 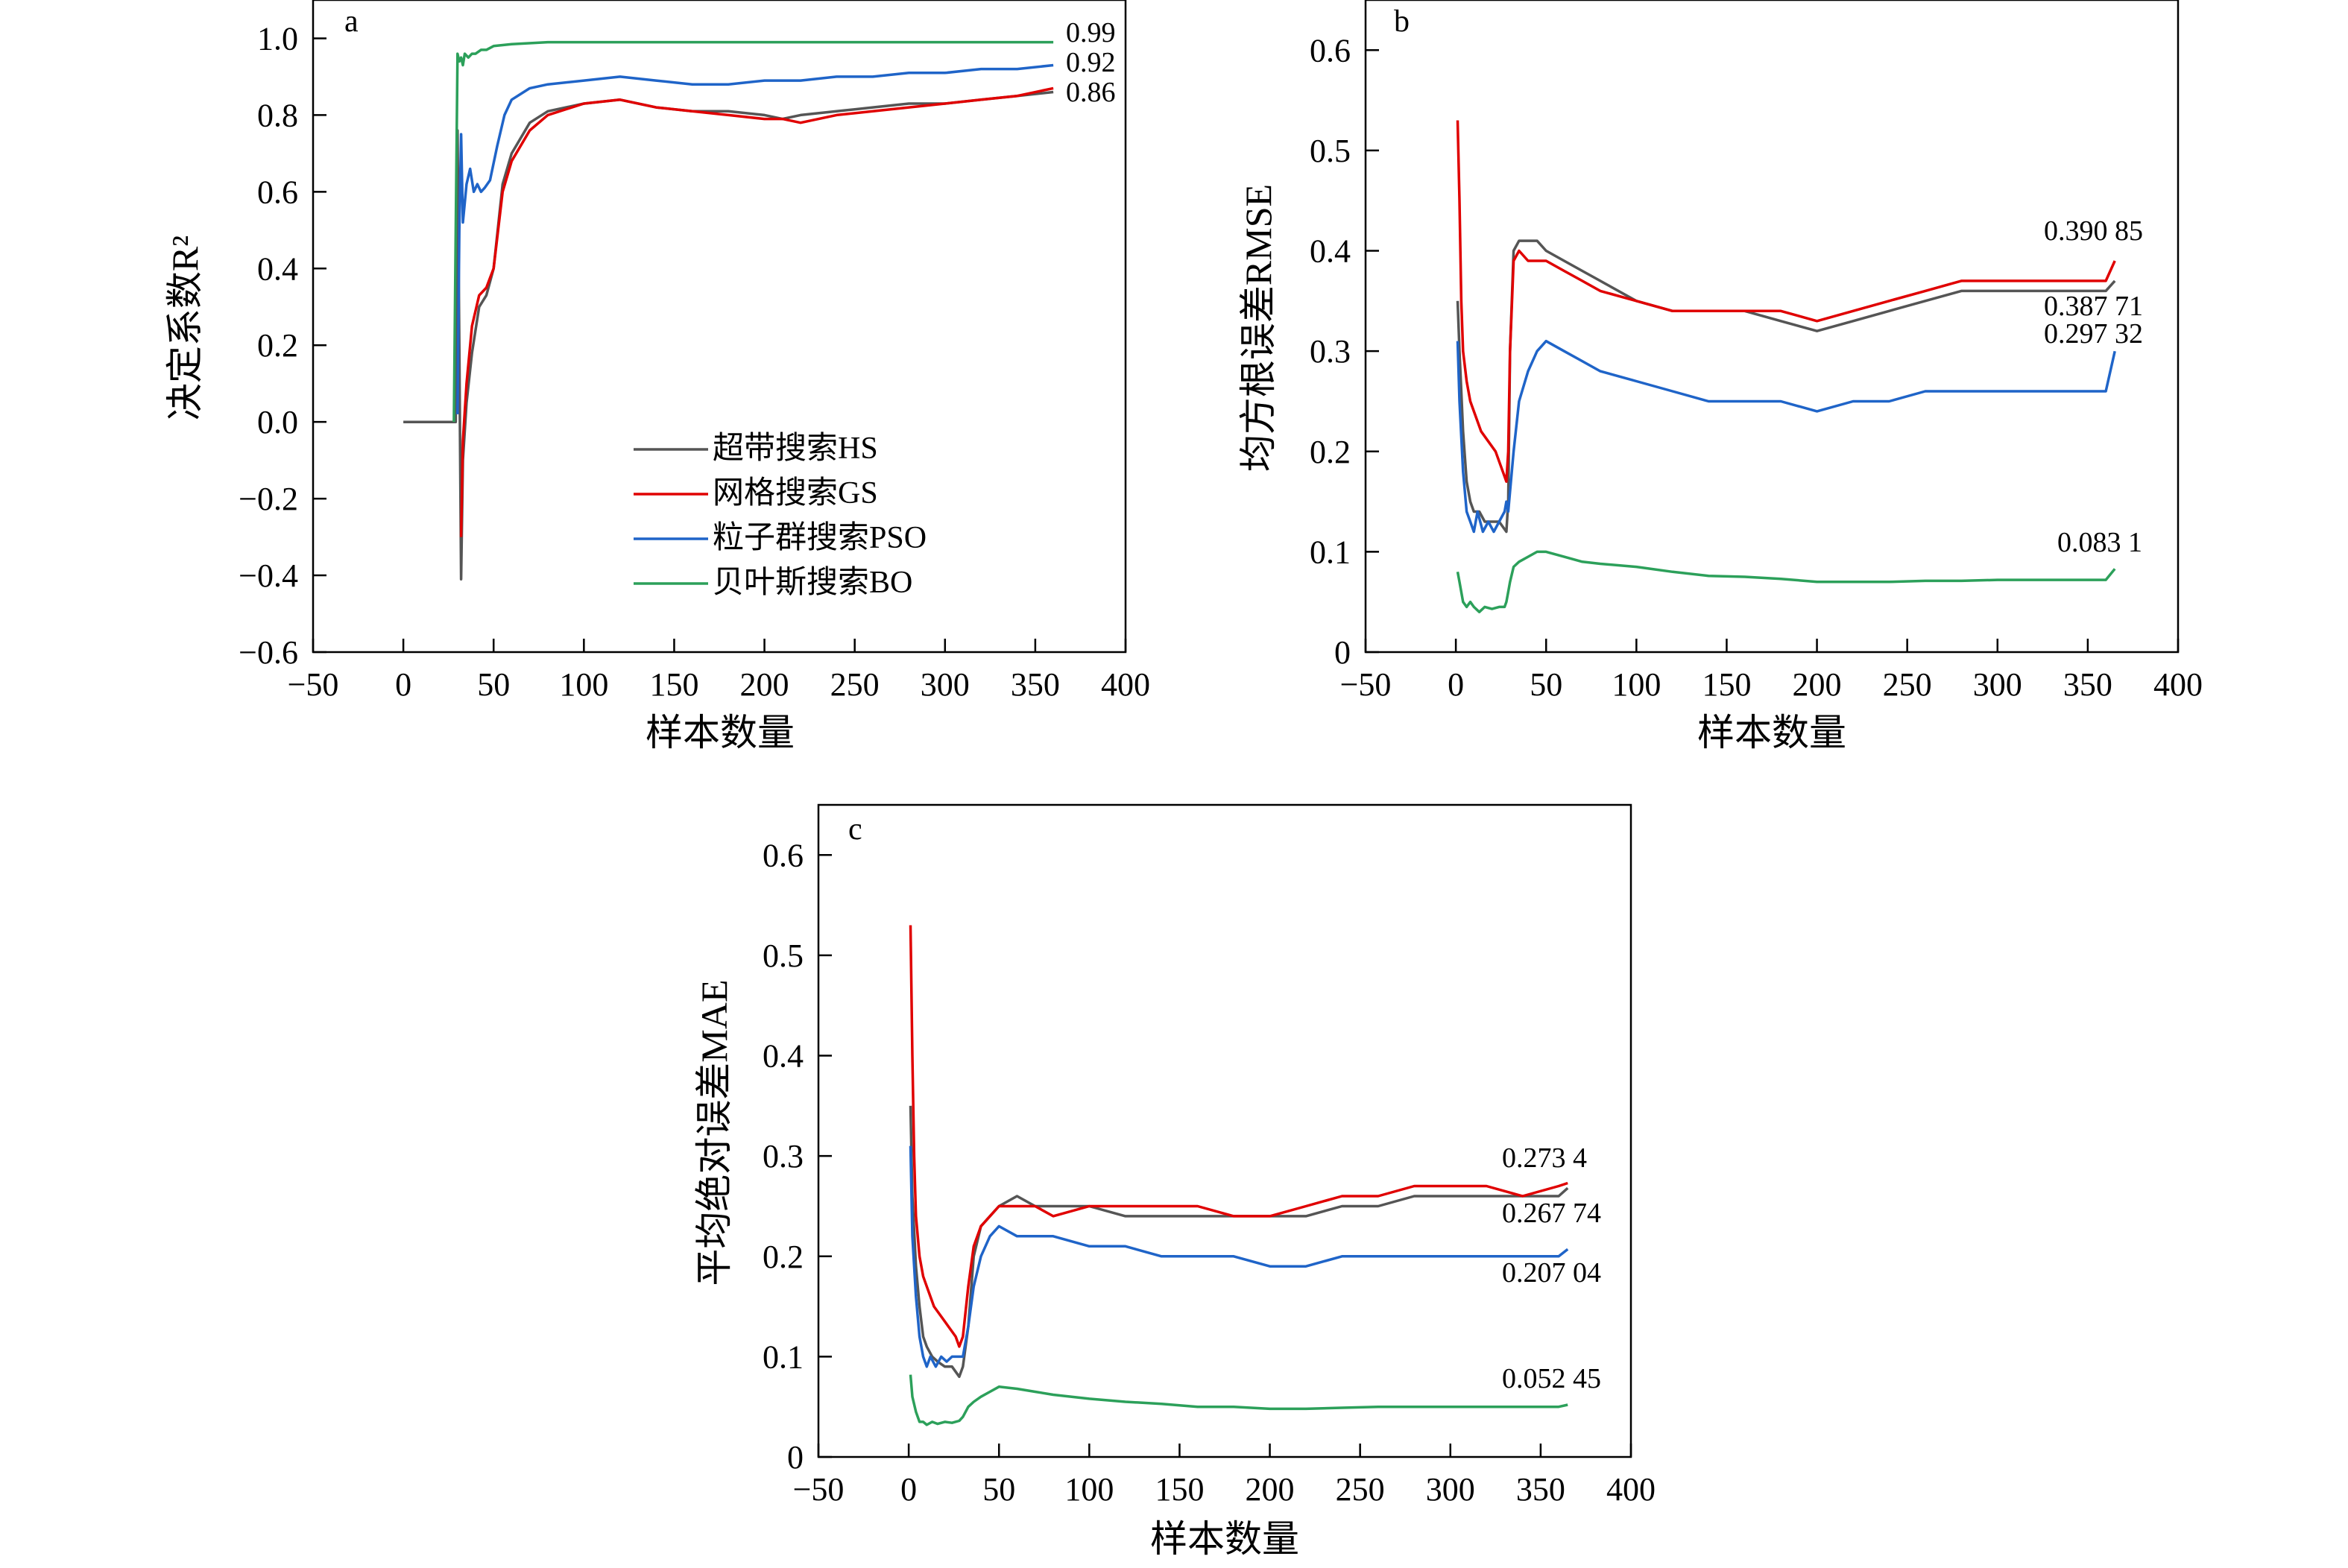 I want to click on y-tick-label: −0.6, so click(x=268, y=652).